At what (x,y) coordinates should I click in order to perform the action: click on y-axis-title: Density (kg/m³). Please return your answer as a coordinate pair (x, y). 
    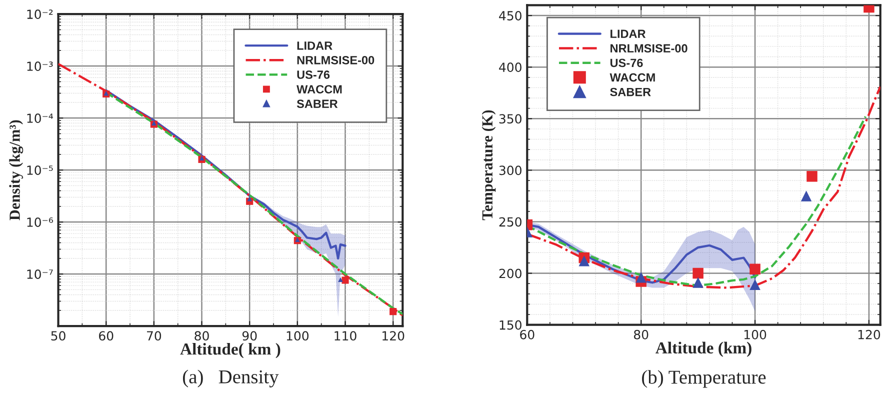
    Looking at the image, I should click on (16, 170).